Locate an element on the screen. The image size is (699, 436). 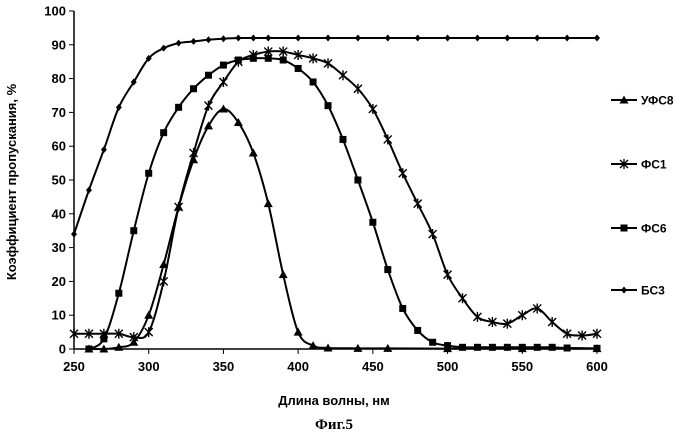
y-tick-label: 30 is located at coordinates (59, 247).